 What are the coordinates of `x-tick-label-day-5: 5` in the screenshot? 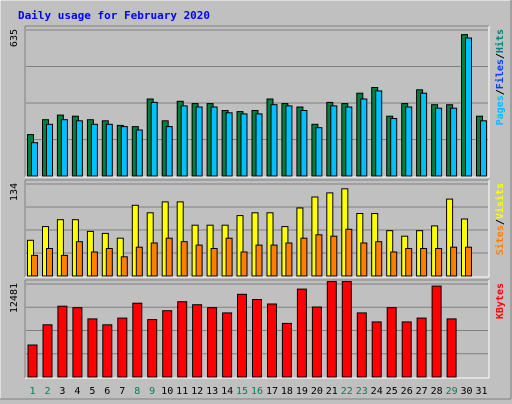 It's located at (92, 391).